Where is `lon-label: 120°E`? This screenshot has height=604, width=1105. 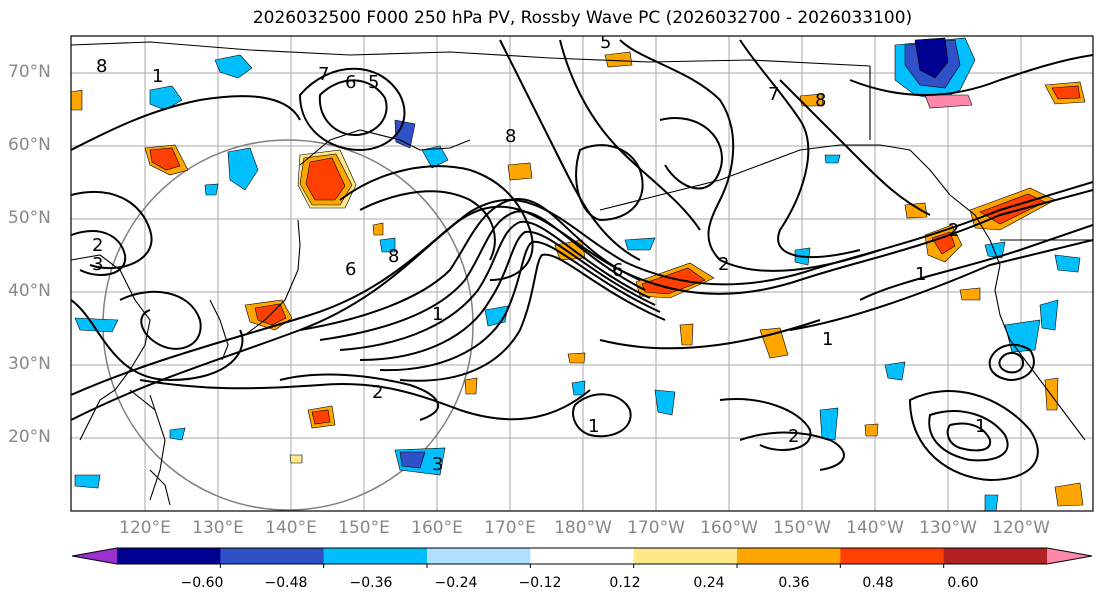
lon-label: 120°E is located at coordinates (145, 528).